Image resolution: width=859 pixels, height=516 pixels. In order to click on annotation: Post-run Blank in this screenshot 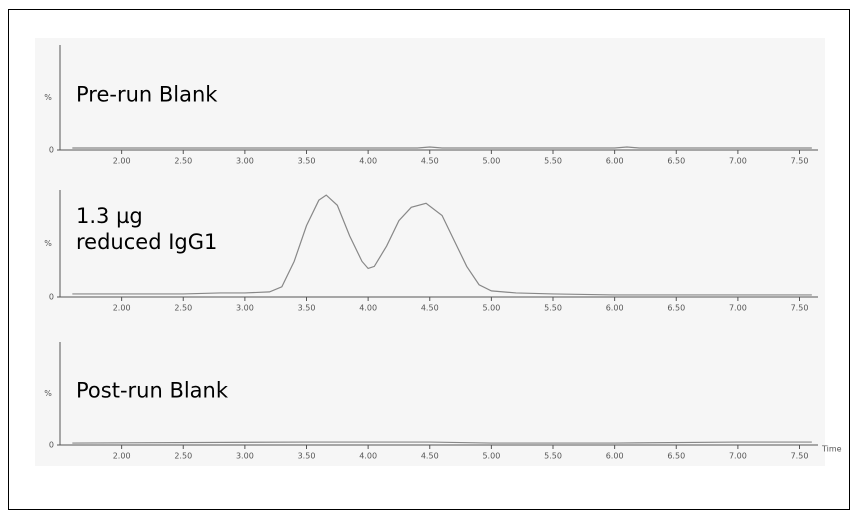, I will do `click(152, 391)`.